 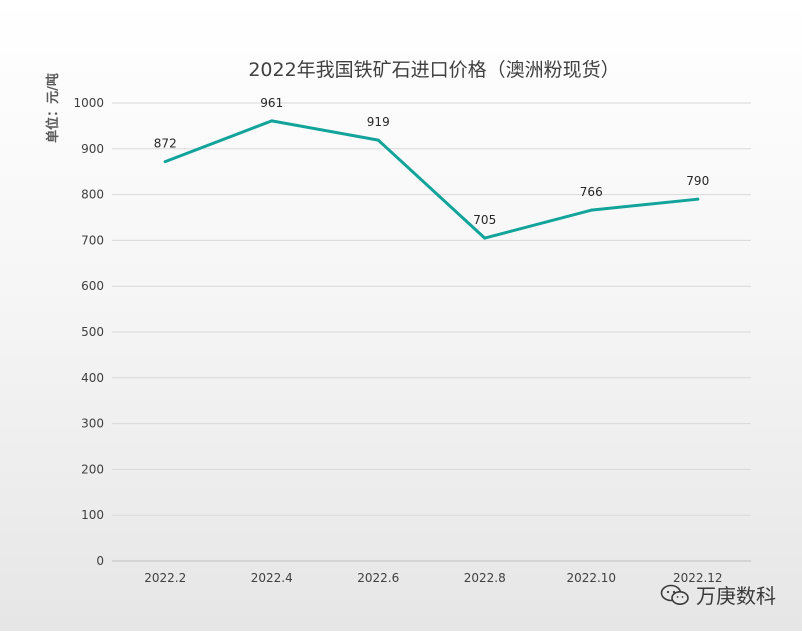 I want to click on series-layer, so click(x=431, y=179).